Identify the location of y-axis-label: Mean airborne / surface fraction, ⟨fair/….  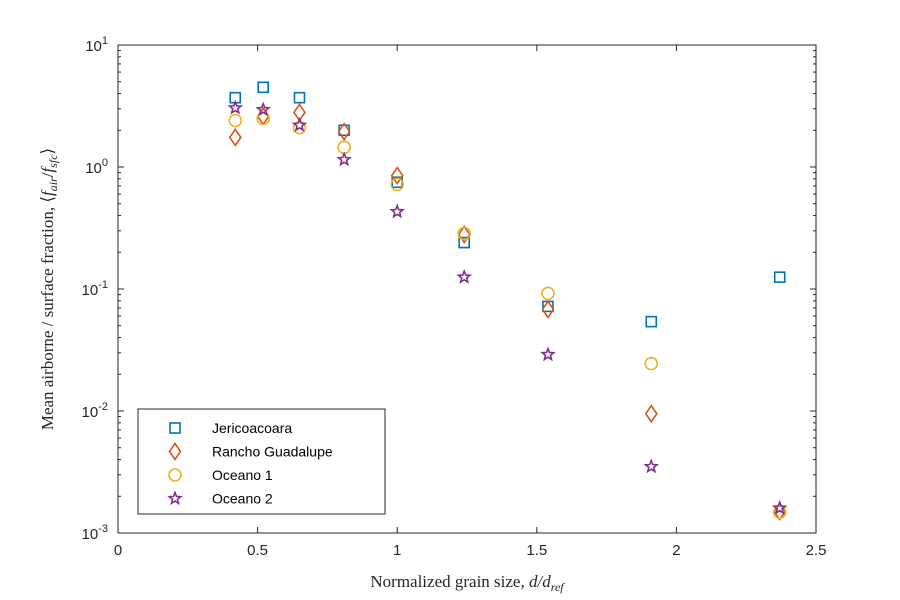
(49, 289).